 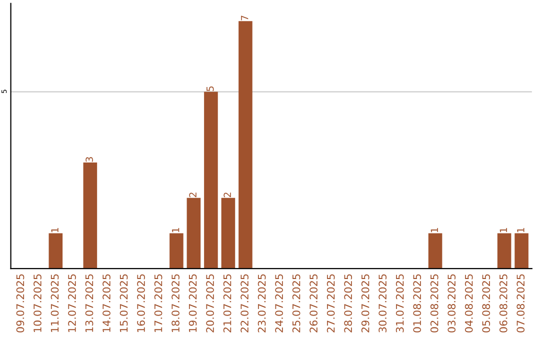 What do you see at coordinates (382, 303) in the screenshot?
I see `x-tick-label: 30.07.2025` at bounding box center [382, 303].